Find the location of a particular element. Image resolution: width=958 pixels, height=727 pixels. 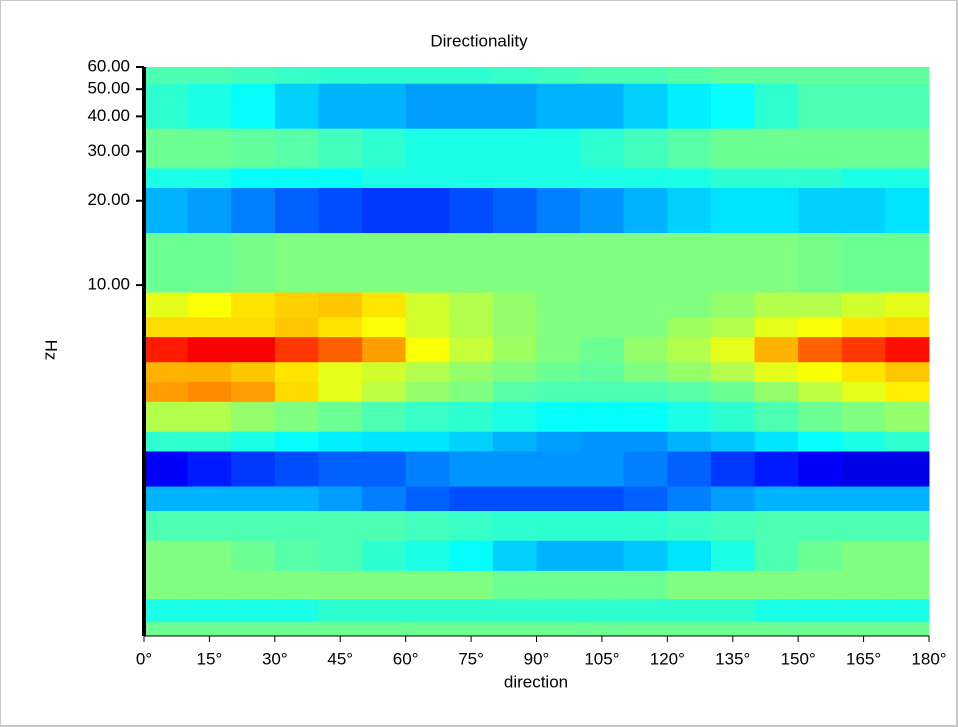

y-axis-label: Hz is located at coordinates (51, 350).